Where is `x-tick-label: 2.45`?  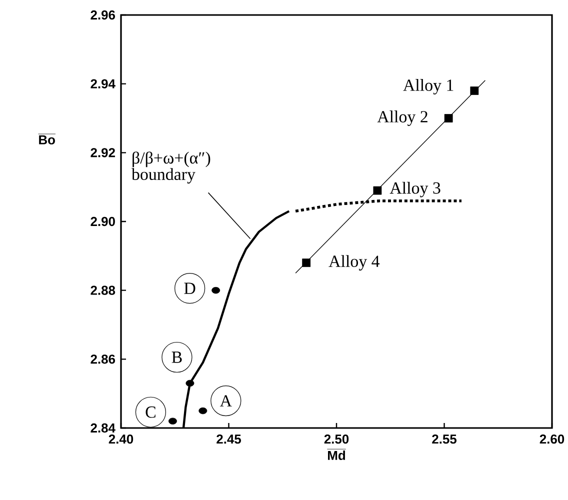
x-tick-label: 2.45 is located at coordinates (228, 439).